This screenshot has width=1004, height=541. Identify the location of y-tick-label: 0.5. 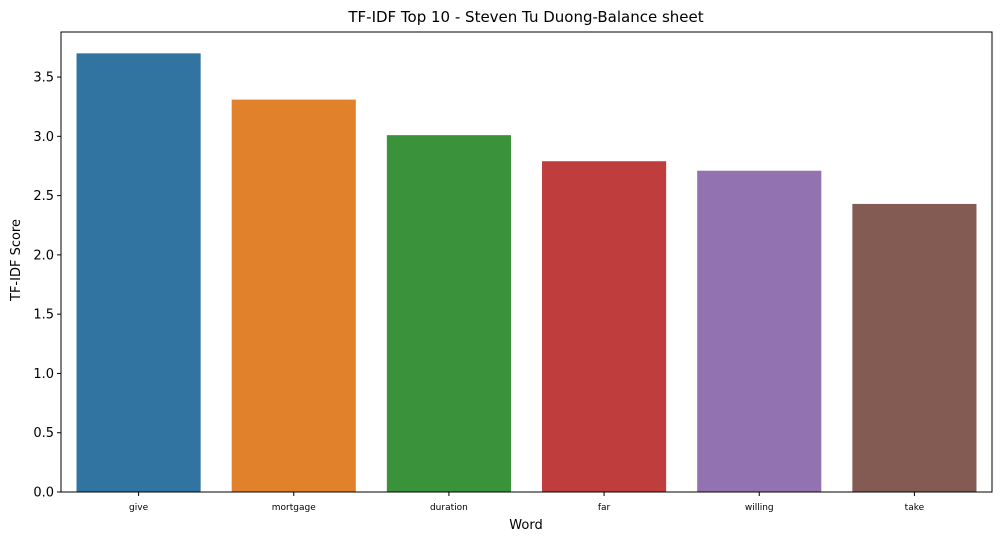
(43, 433).